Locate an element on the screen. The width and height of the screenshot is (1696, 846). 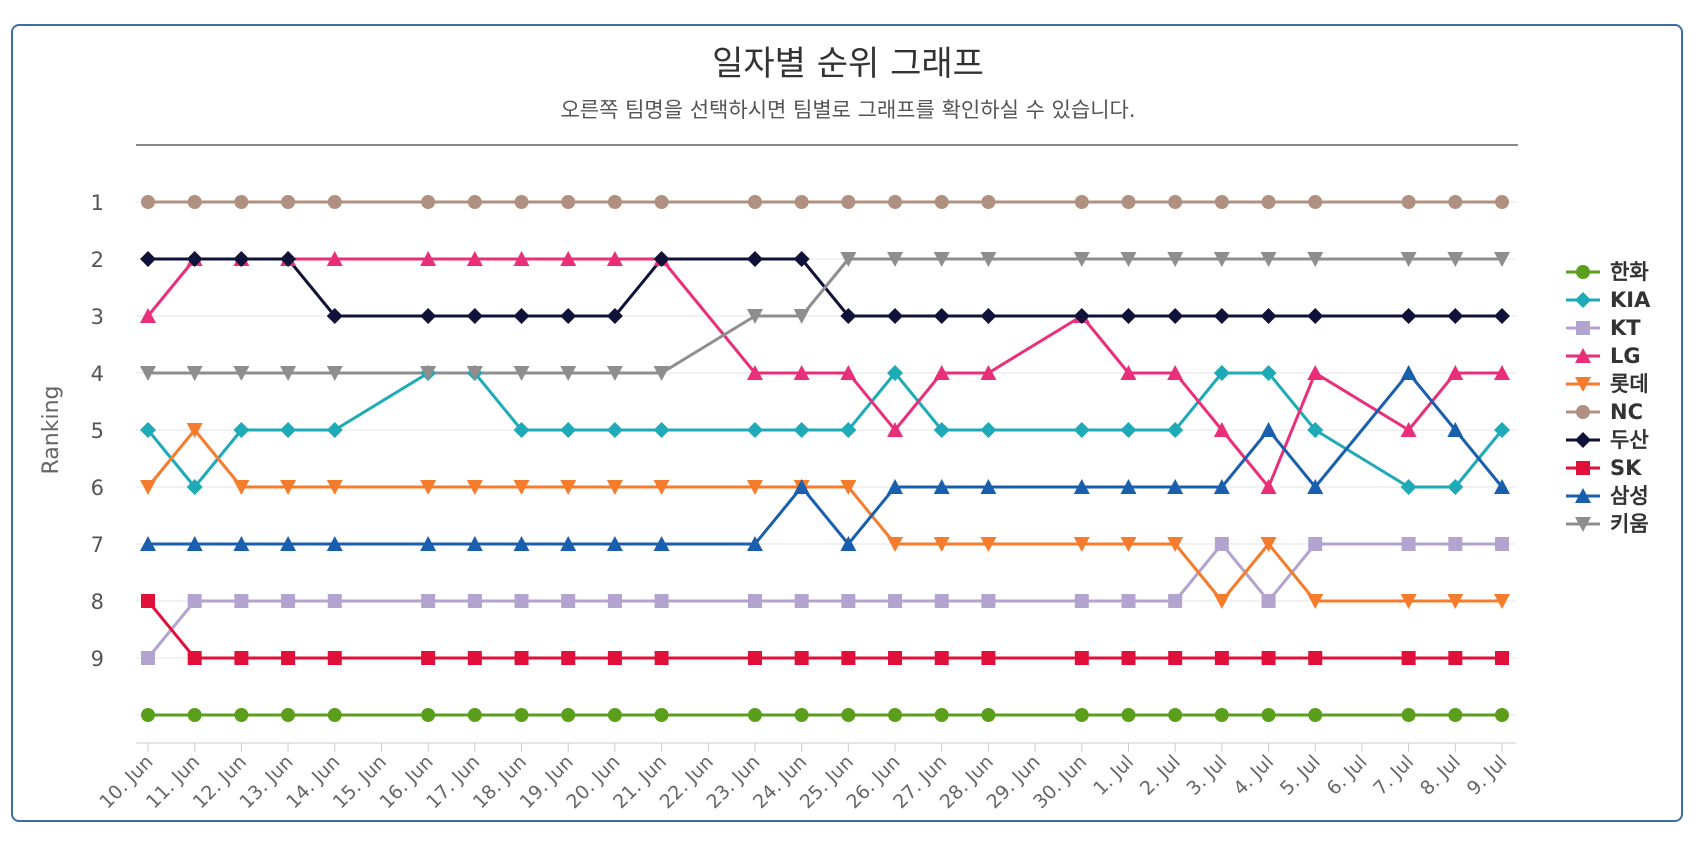
x-tick-label: 7. Jul is located at coordinates (1393, 775).